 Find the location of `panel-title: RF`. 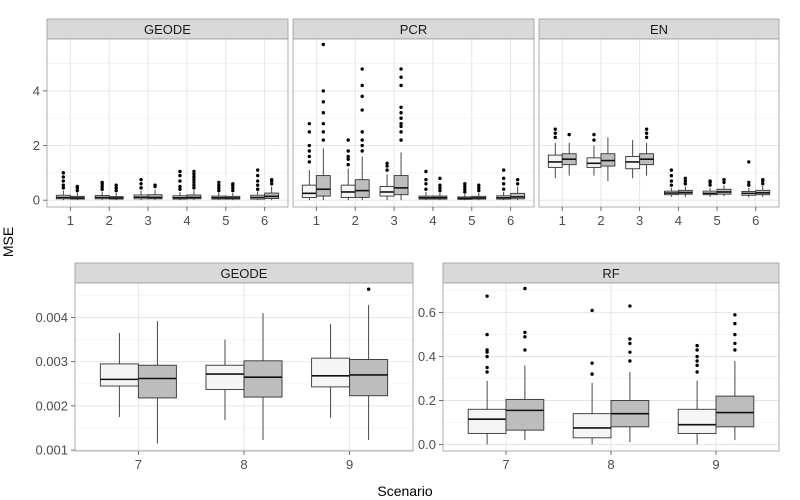

panel-title: RF is located at coordinates (610, 273).